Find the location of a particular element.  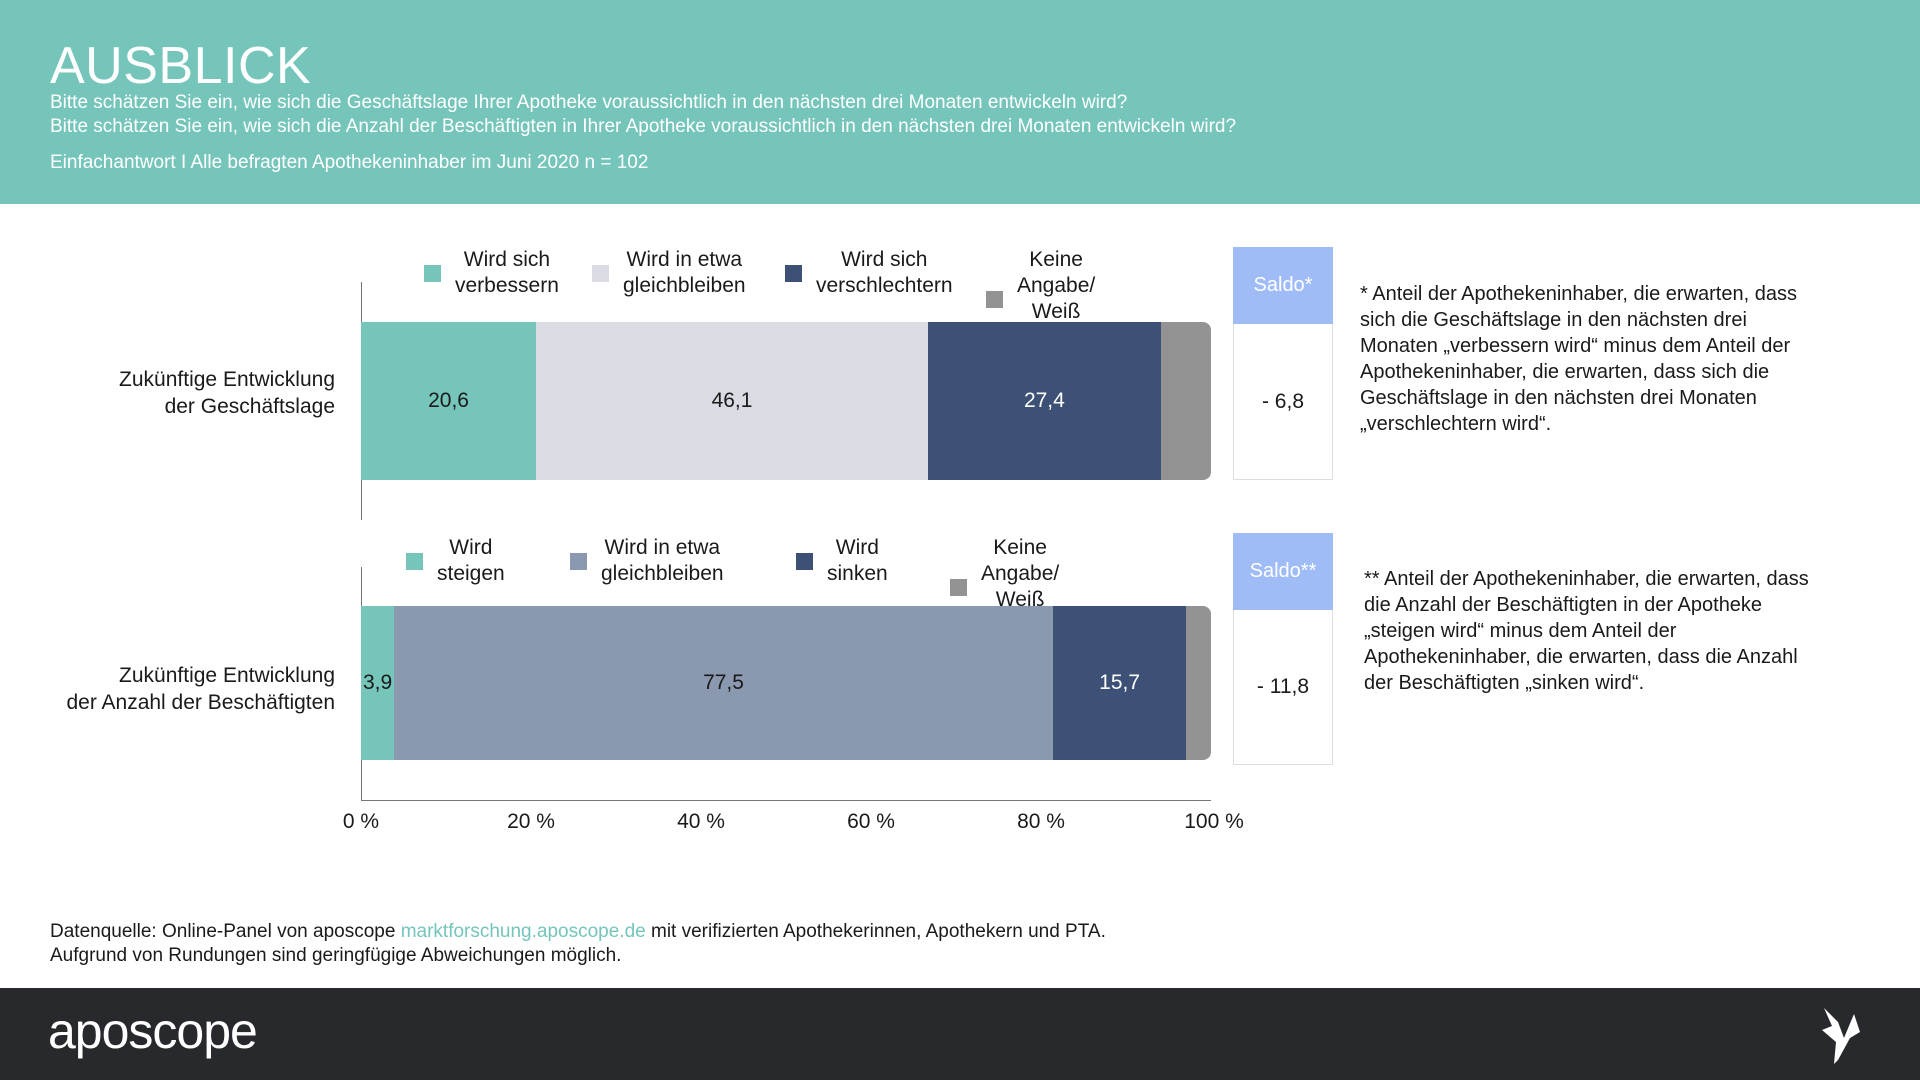

note-line: „steigen wird“ minus dem Anteil der is located at coordinates (1520, 631).